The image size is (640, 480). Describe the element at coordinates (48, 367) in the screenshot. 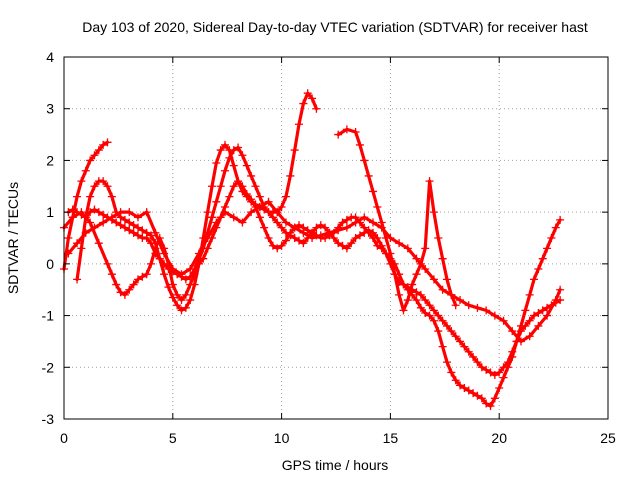

I see `y-tick-label: -2` at that location.